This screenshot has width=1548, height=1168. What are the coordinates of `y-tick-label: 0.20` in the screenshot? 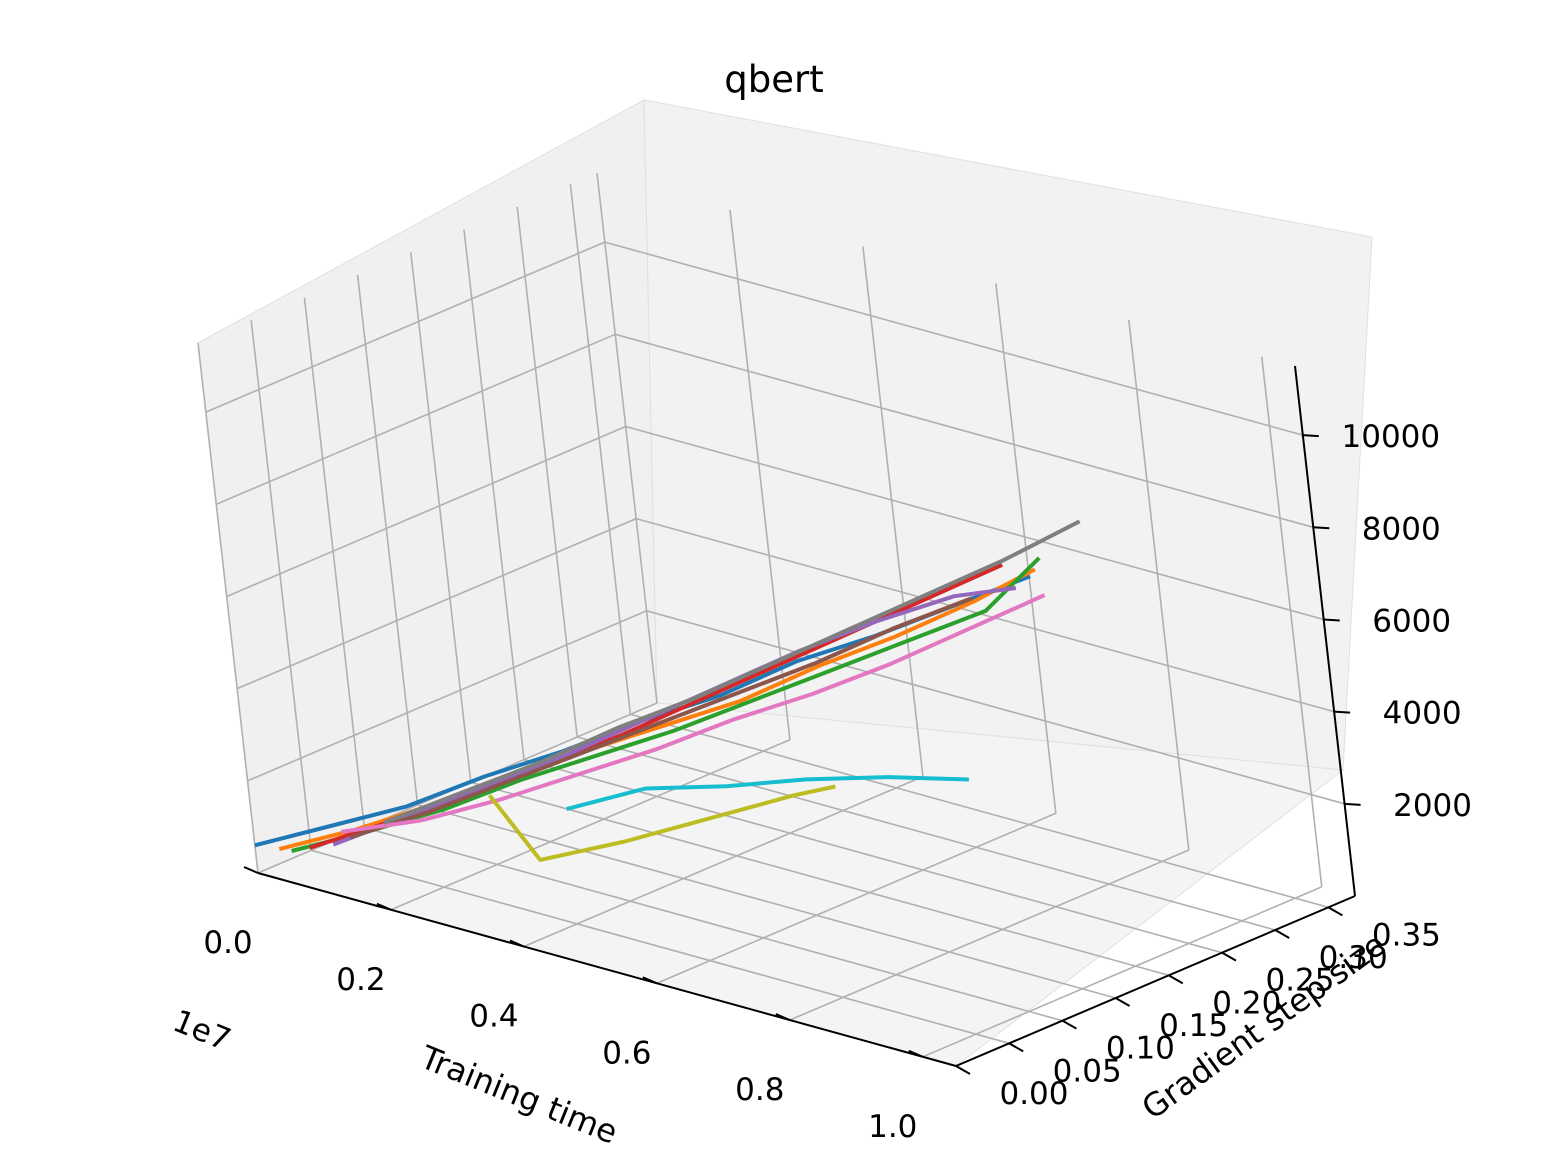 It's located at (1246, 1003).